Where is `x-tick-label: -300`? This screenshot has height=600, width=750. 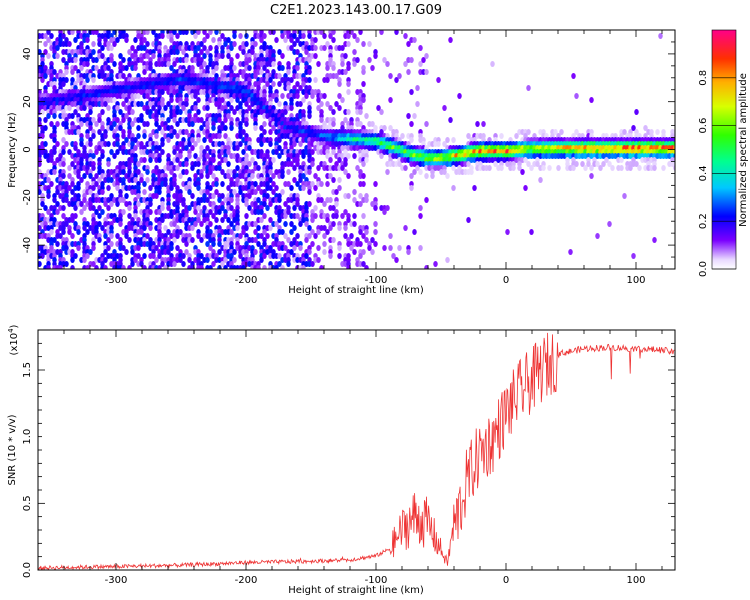
x-tick-label: -300 is located at coordinates (116, 580).